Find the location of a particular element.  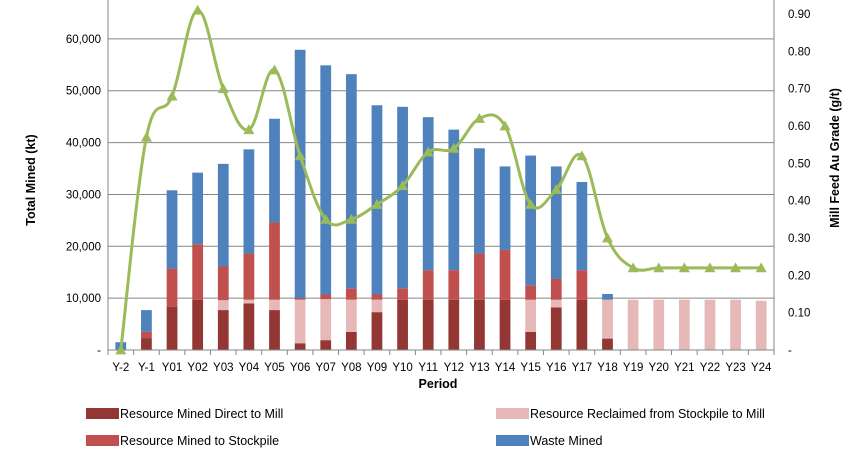

bar-segment-Y21-s1 is located at coordinates (684, 324).